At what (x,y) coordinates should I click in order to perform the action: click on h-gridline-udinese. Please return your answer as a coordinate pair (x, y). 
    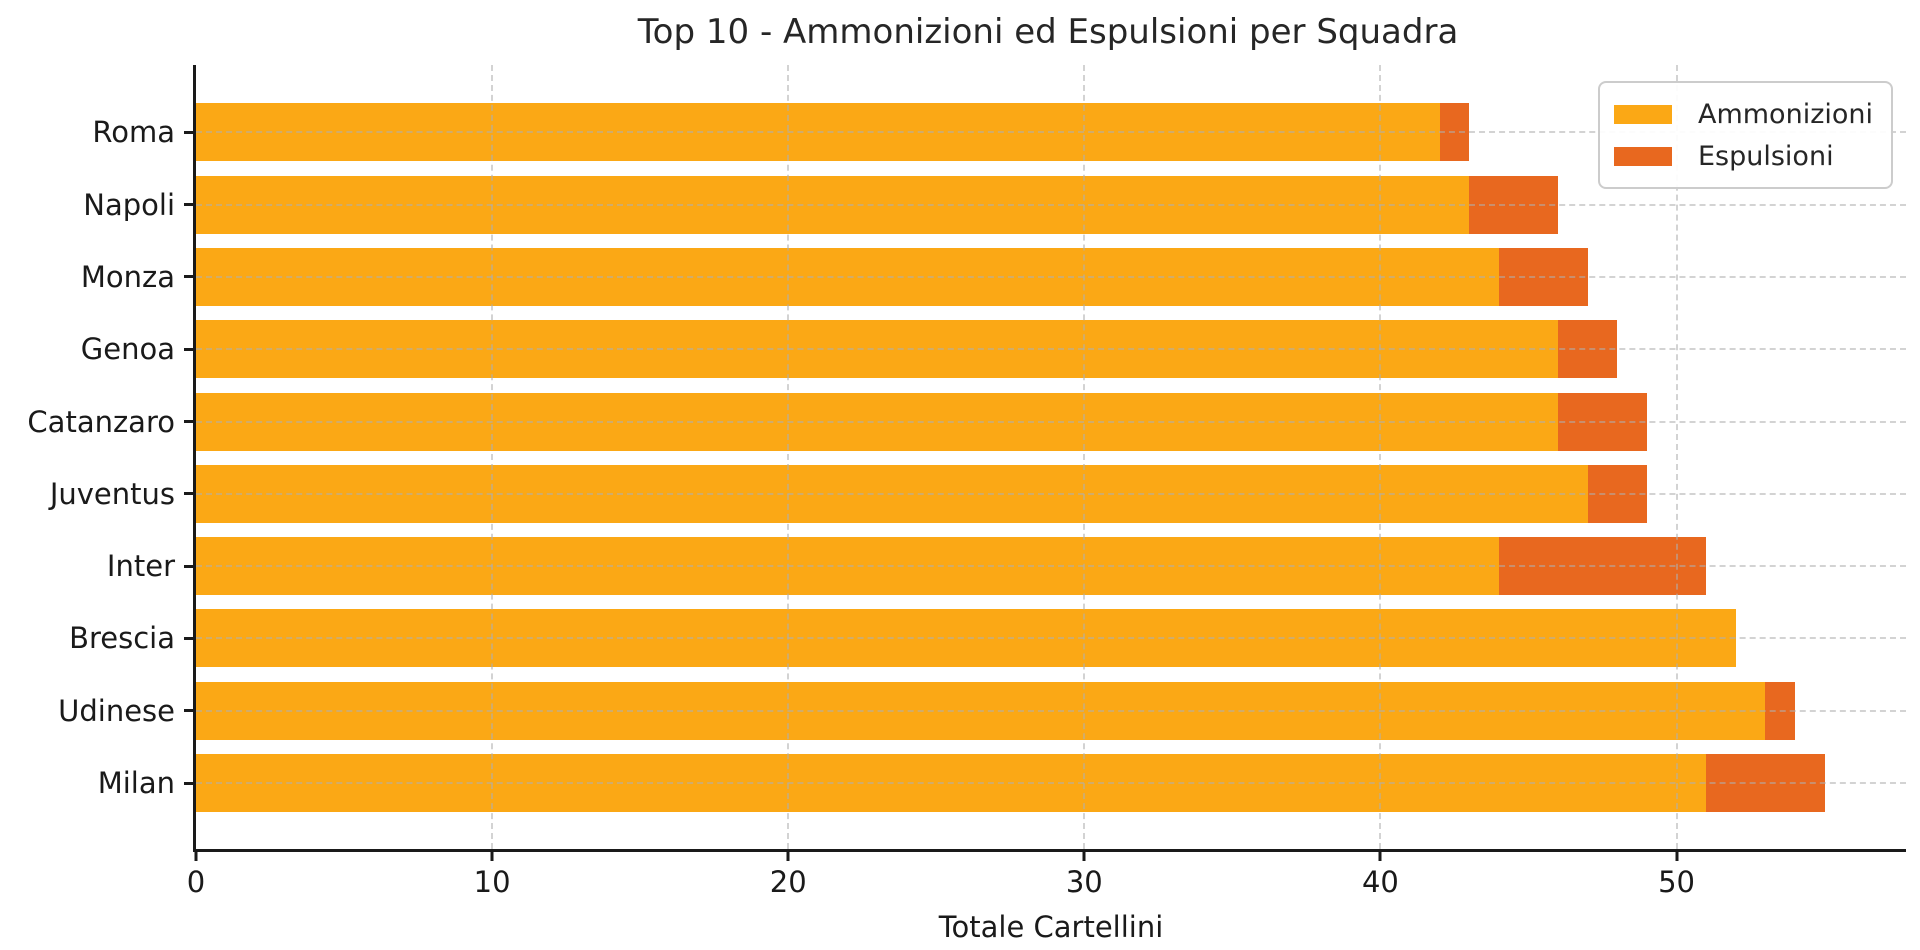
    Looking at the image, I should click on (1051, 710).